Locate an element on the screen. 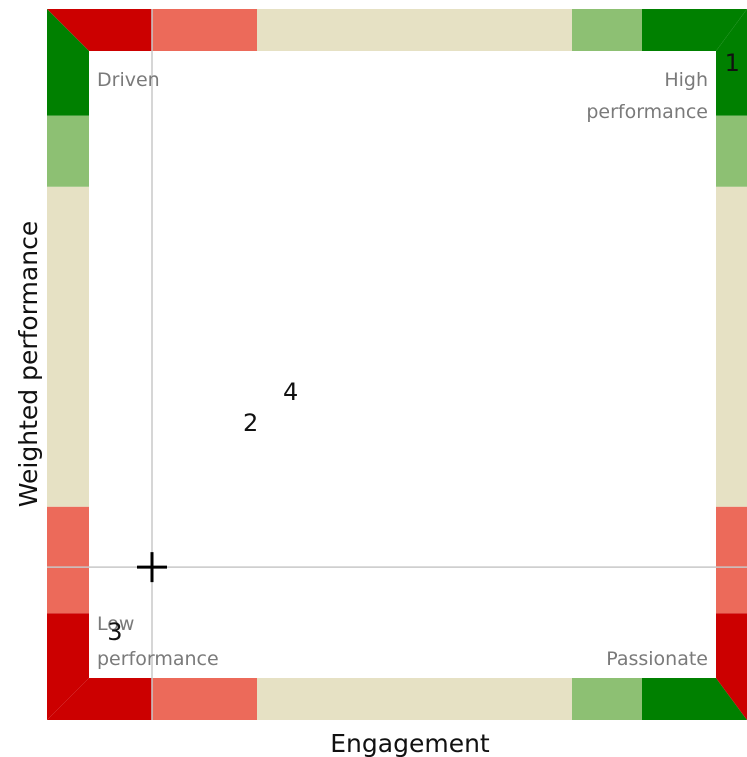 Image resolution: width=747 pixels, height=757 pixels. quadrant-label-bottom-left-line-1: Low is located at coordinates (115, 624).